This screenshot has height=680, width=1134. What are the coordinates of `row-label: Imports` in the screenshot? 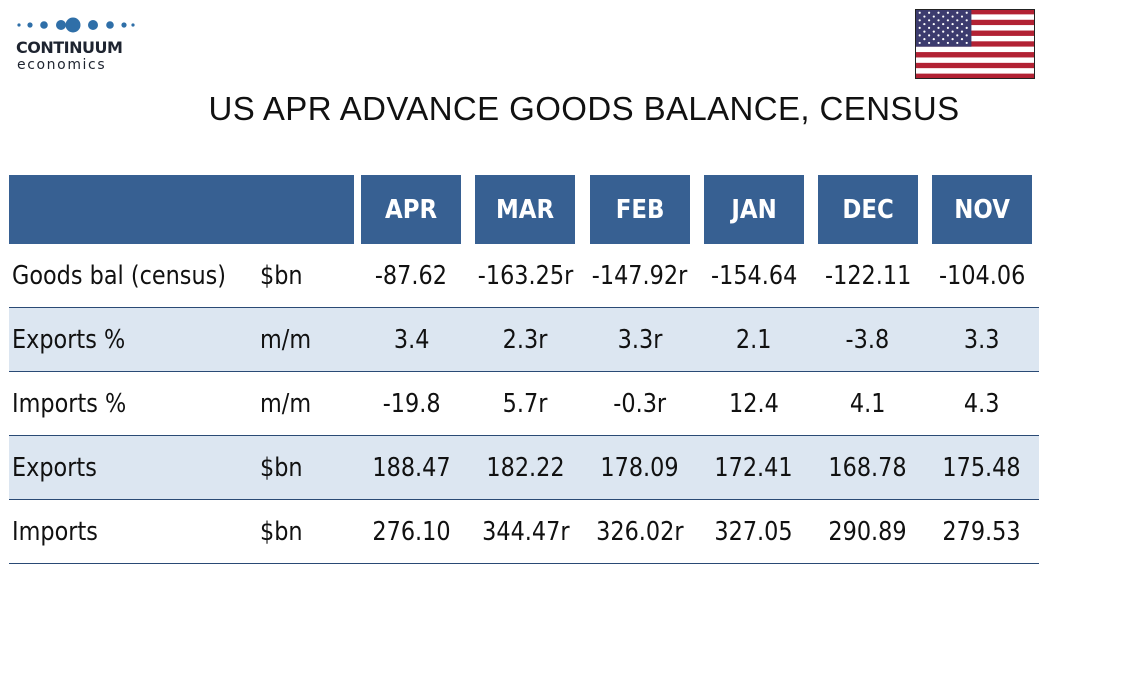 It's located at (132, 531).